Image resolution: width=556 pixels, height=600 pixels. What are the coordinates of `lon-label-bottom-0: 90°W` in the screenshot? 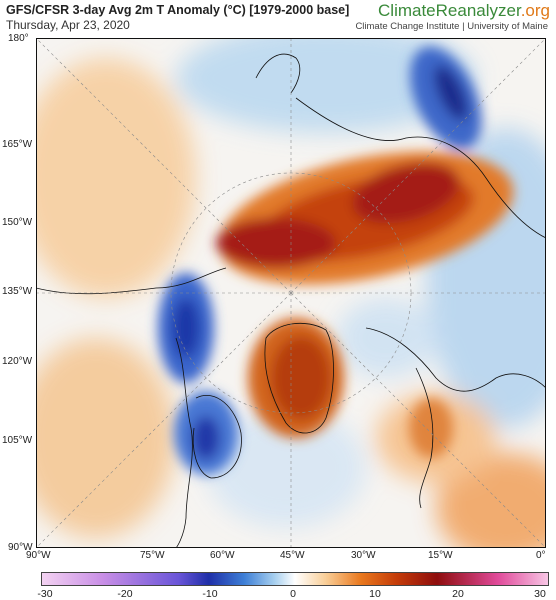 It's located at (38, 555).